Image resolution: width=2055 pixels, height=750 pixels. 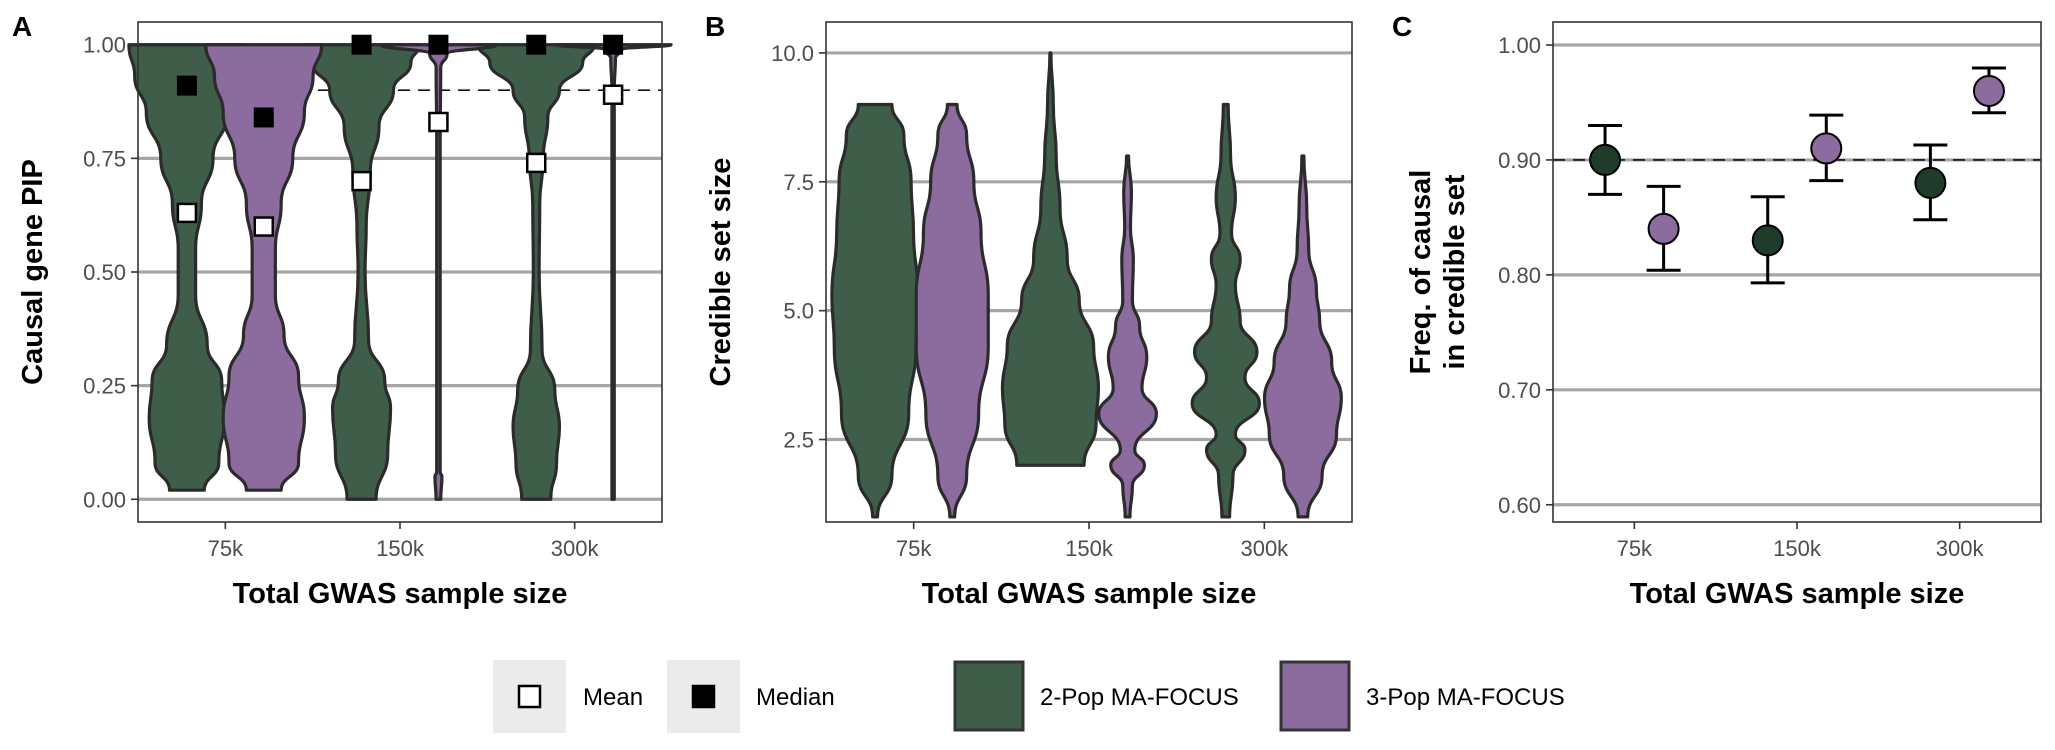 I want to click on legend-2pop-swatch, so click(x=989, y=696).